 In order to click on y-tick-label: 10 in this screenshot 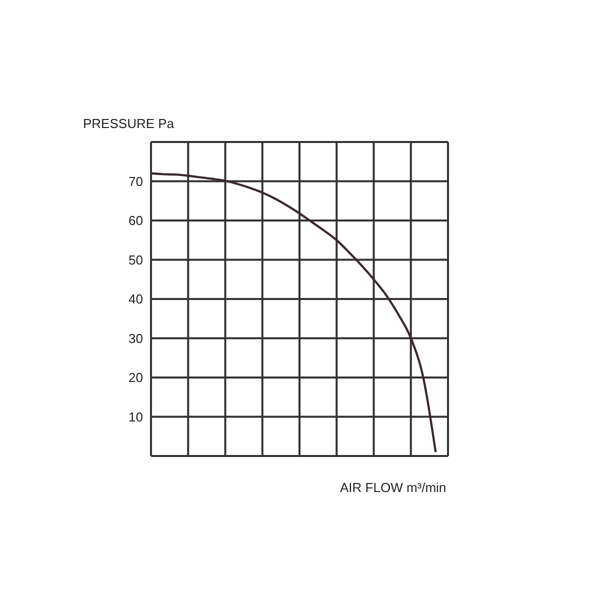, I will do `click(135, 416)`.